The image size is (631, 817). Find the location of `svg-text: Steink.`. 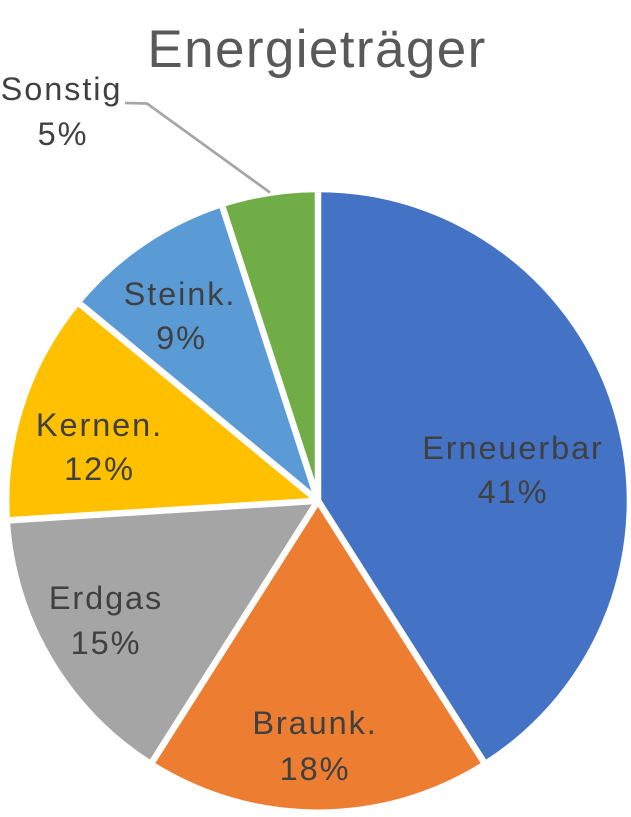

svg-text: Steink. is located at coordinates (180, 294).